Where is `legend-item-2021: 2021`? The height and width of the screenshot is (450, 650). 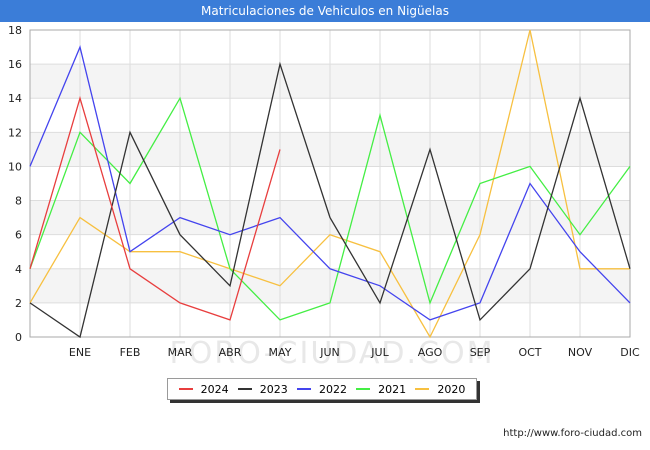 legend-item-2021: 2021 is located at coordinates (381, 389).